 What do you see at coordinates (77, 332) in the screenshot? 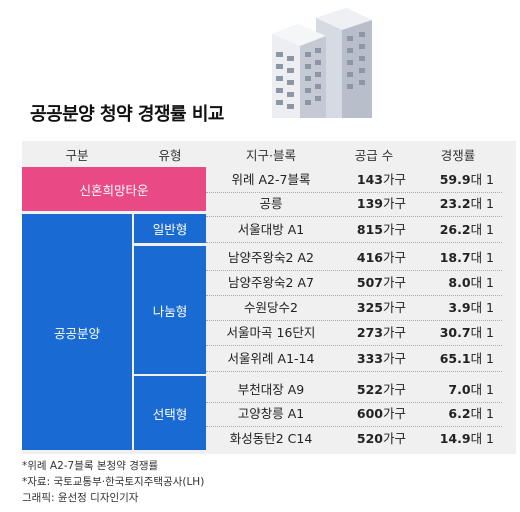
I see `group-public-sale: 공공분양` at bounding box center [77, 332].